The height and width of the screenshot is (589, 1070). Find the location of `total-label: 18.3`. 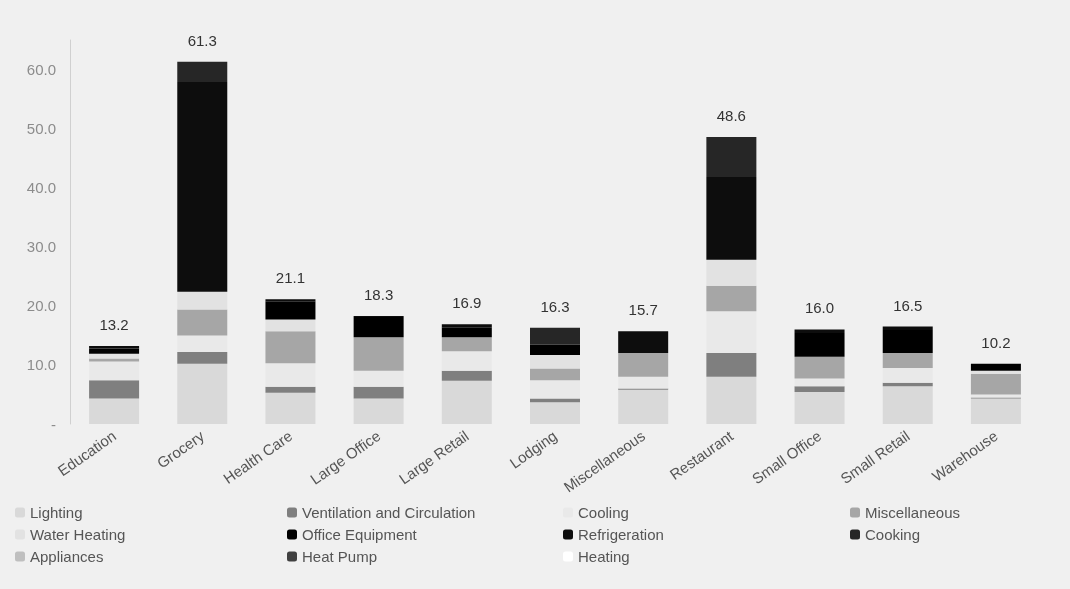

total-label: 18.3 is located at coordinates (379, 294).